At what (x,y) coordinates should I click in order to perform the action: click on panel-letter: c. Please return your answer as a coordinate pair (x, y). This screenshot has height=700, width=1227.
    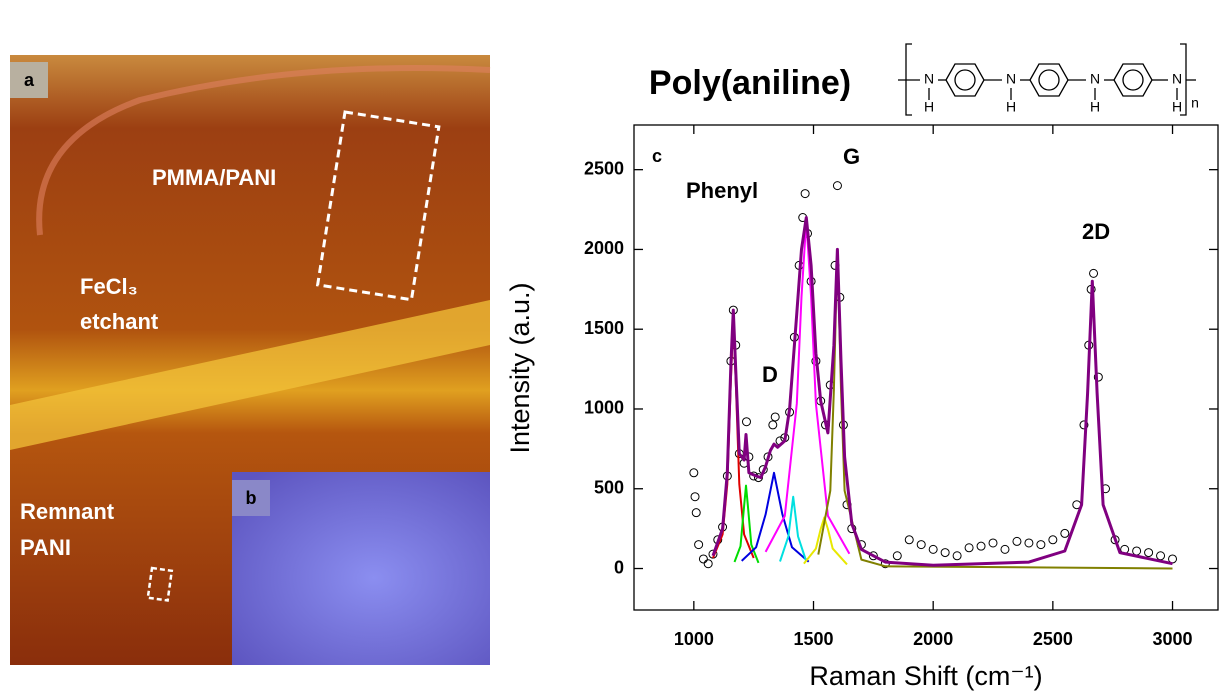
    Looking at the image, I should click on (657, 156).